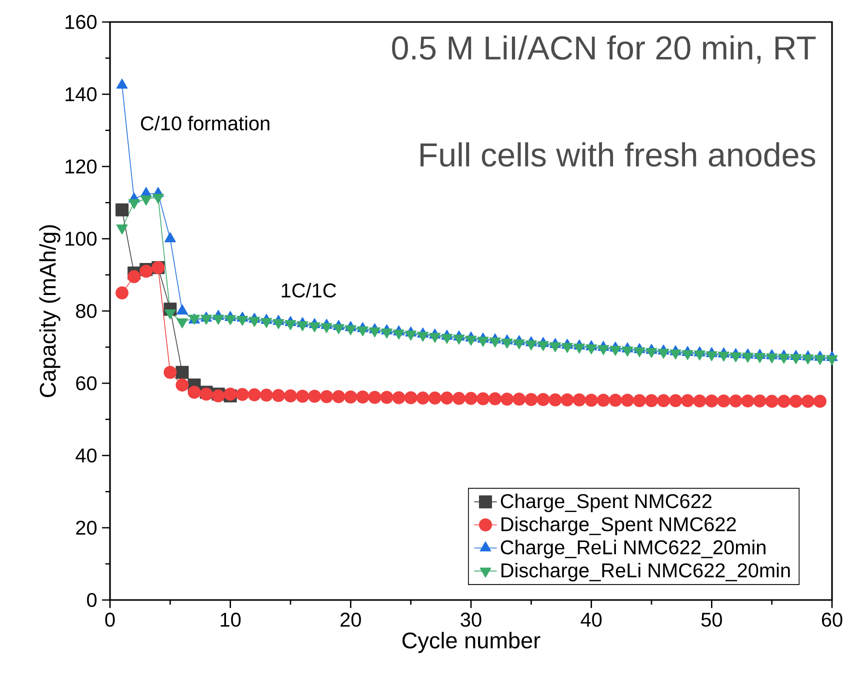  Describe the element at coordinates (205, 123) in the screenshot. I see `annotation: C/10 formation` at that location.